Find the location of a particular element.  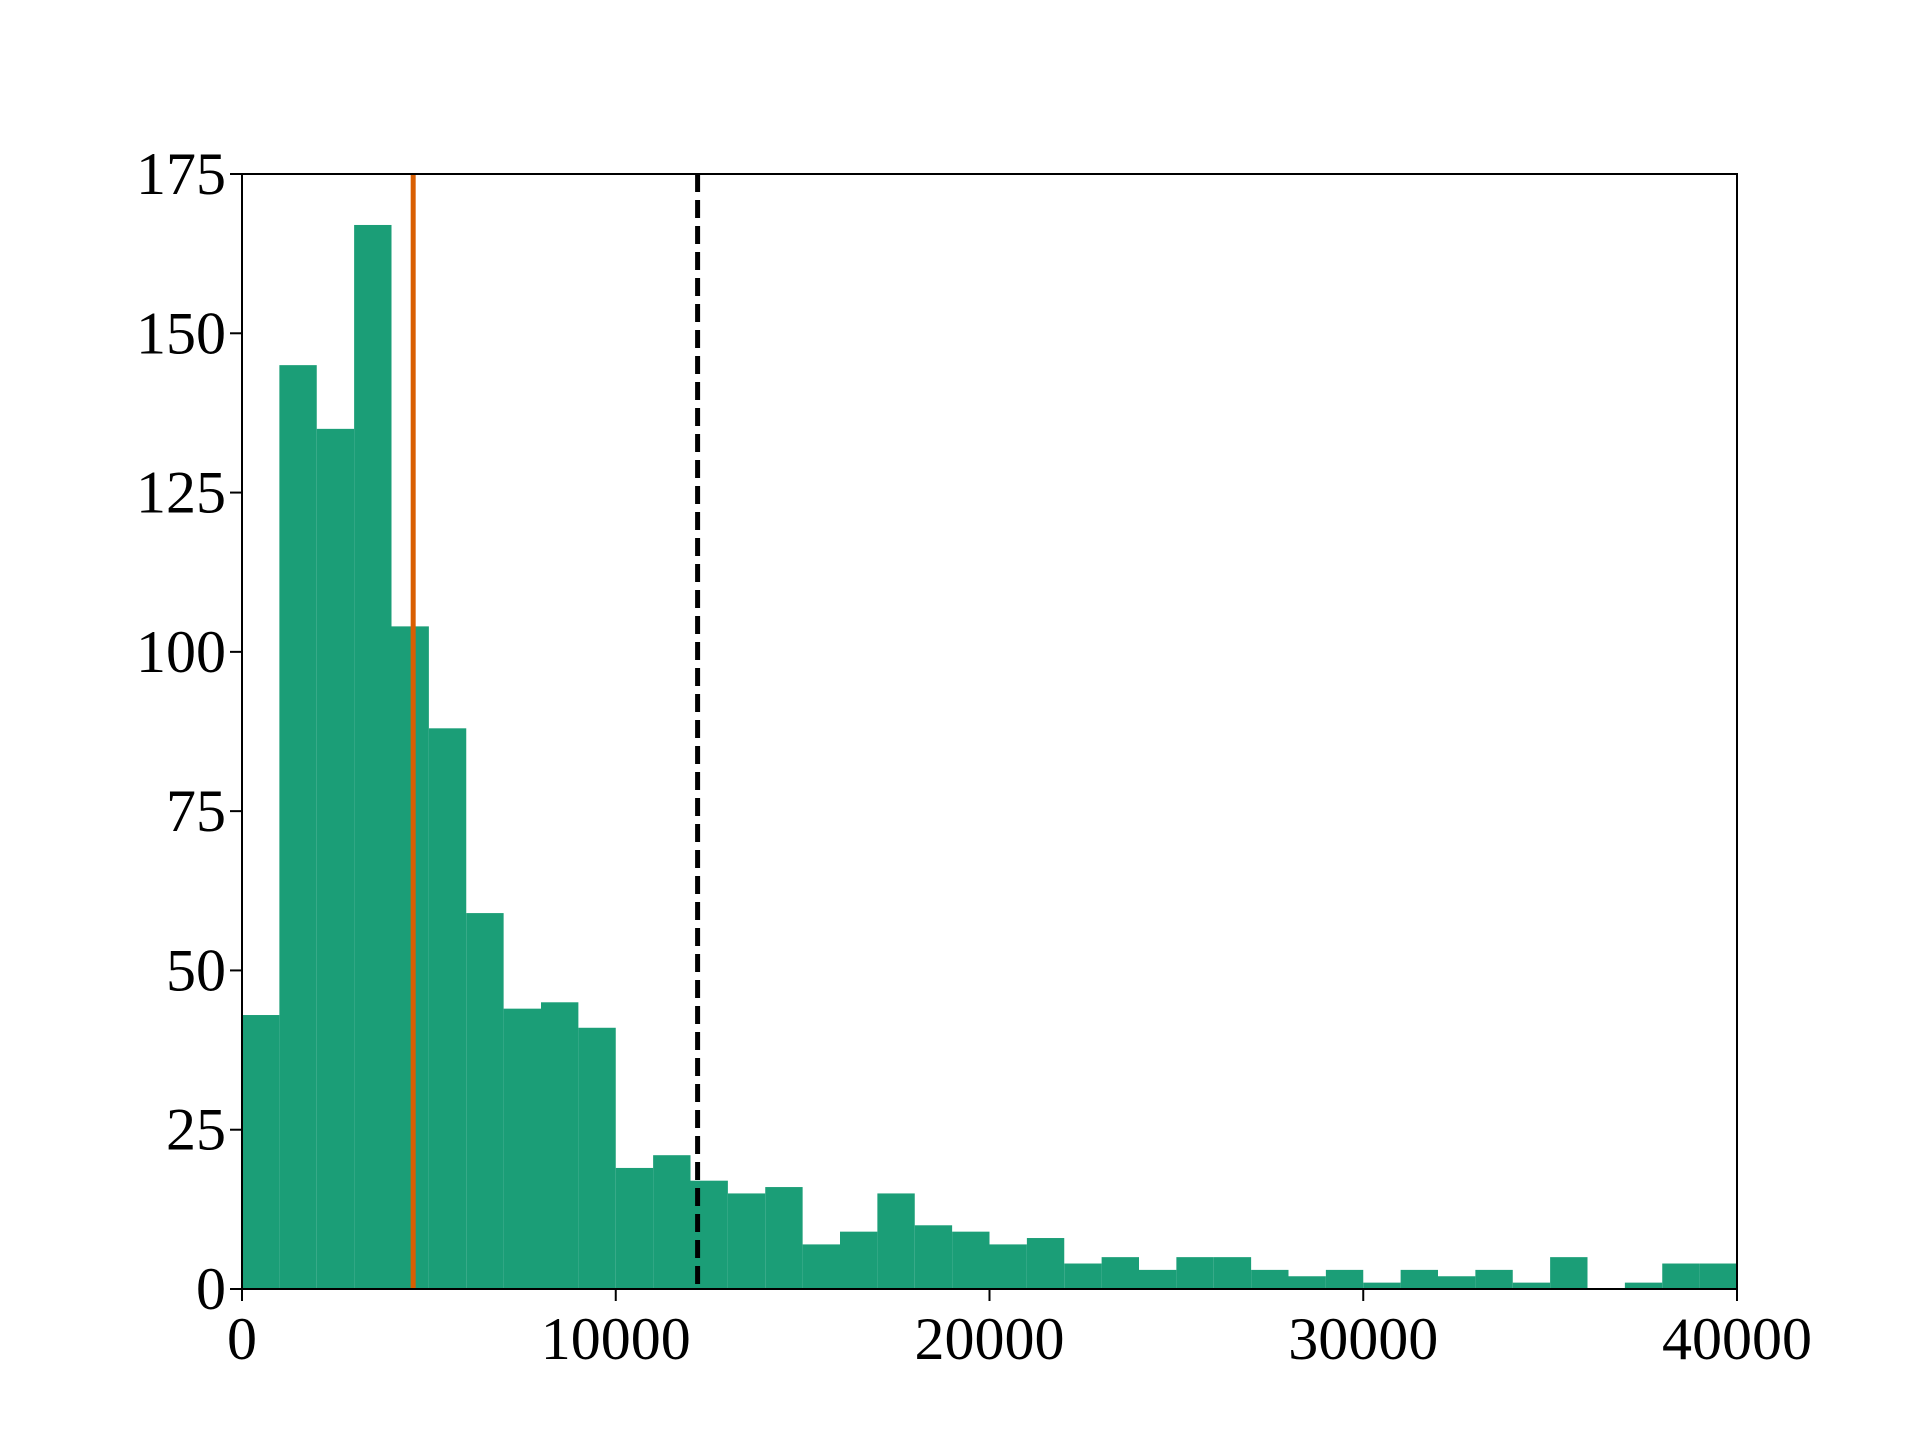

y-tick-label: 125 is located at coordinates (181, 493).